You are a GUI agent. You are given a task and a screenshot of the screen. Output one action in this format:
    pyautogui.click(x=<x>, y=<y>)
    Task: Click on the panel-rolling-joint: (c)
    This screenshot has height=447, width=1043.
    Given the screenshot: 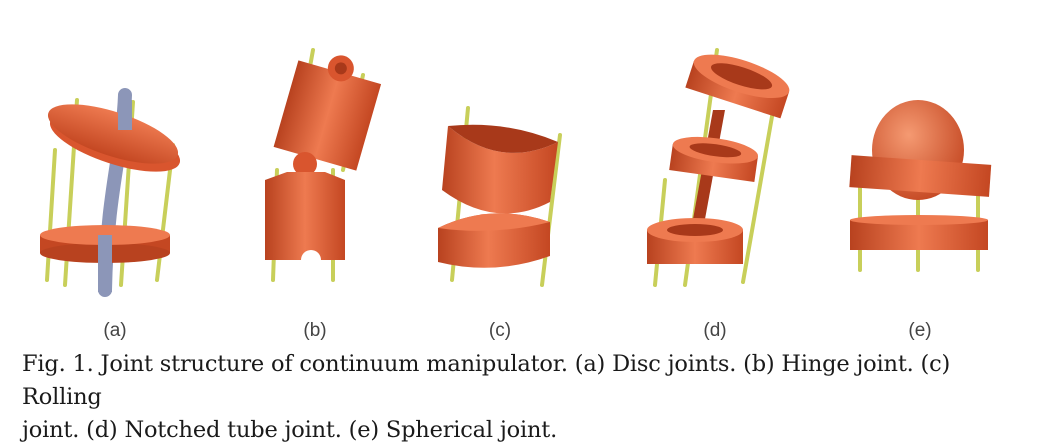 What is the action you would take?
    pyautogui.click(x=500, y=185)
    